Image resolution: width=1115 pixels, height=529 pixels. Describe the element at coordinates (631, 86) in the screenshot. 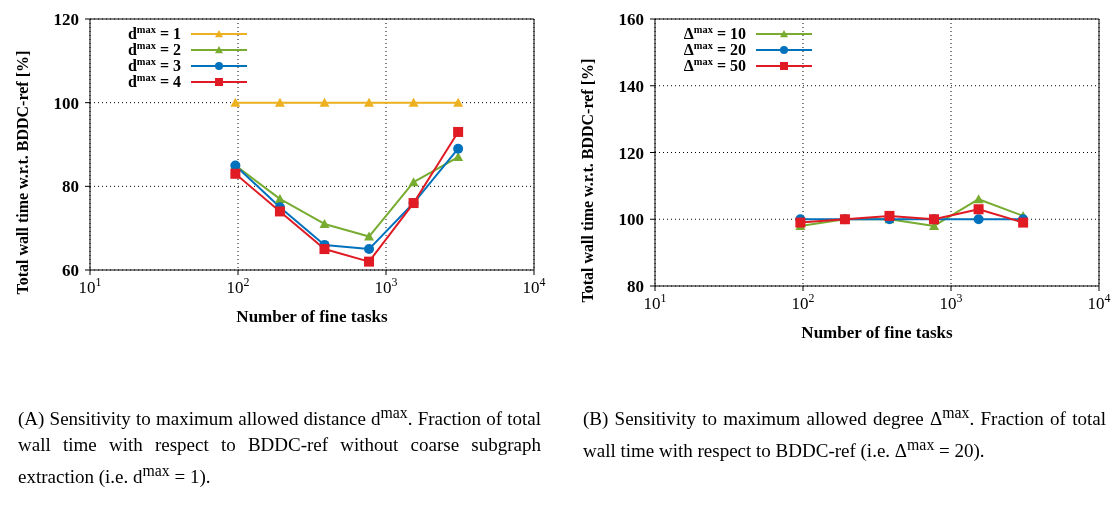

I see `y-tick-label: 140` at that location.